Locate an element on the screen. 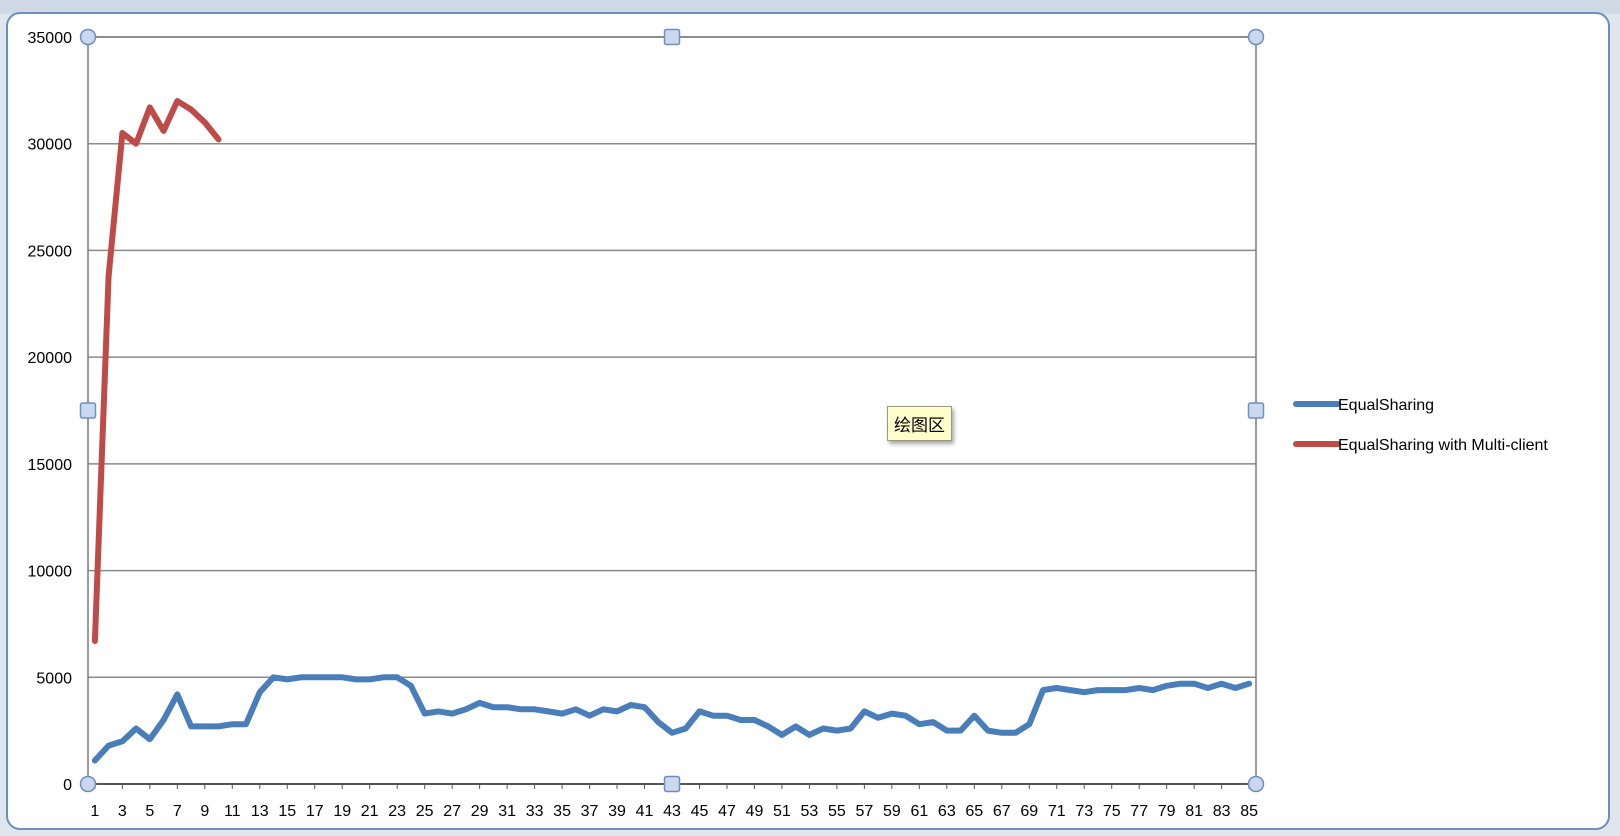 The image size is (1620, 836). x-tick-label: 39 is located at coordinates (617, 811).